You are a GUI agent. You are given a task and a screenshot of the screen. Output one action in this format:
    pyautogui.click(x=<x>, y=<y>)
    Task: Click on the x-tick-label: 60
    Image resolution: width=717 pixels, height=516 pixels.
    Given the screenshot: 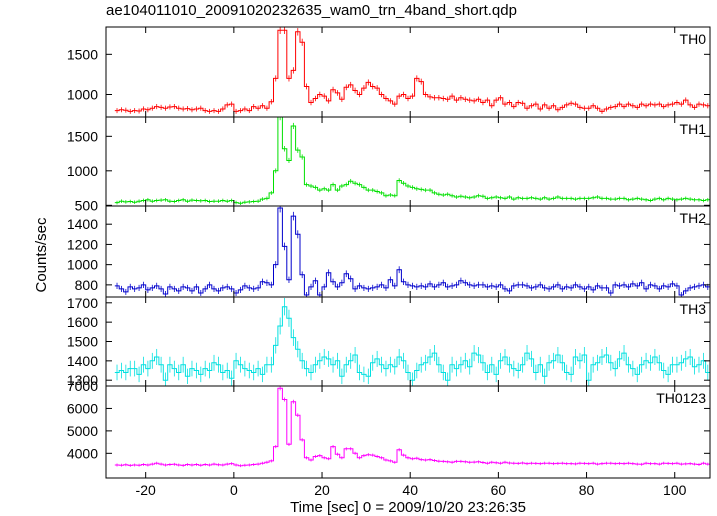 What is the action you would take?
    pyautogui.click(x=499, y=490)
    